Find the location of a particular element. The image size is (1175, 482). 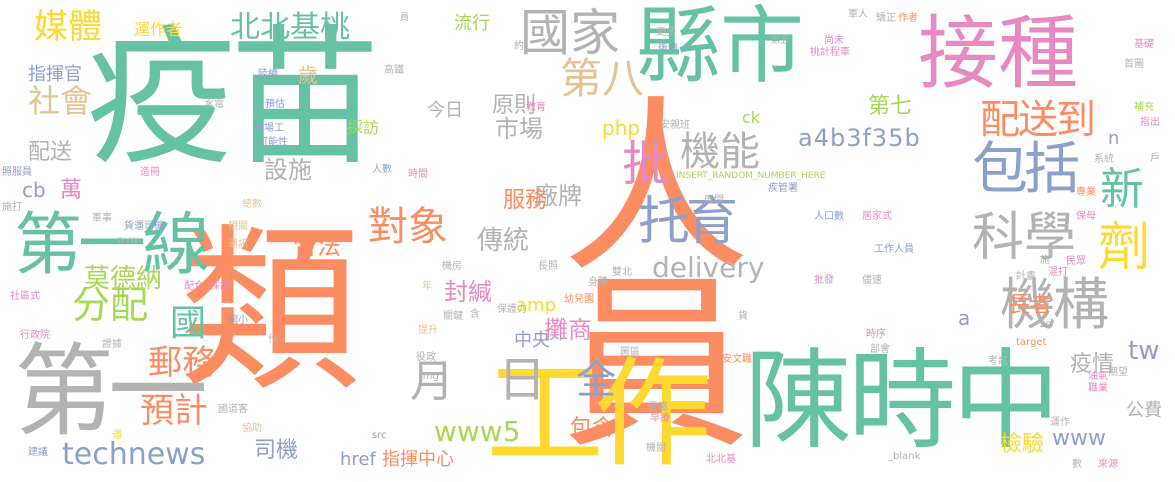

word: 封緘 is located at coordinates (468, 292).